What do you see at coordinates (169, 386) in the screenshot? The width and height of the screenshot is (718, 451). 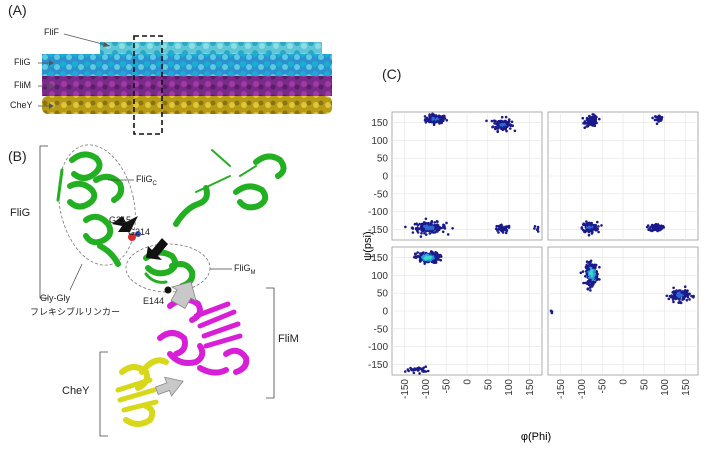 I see `arrow-gray-chey` at bounding box center [169, 386].